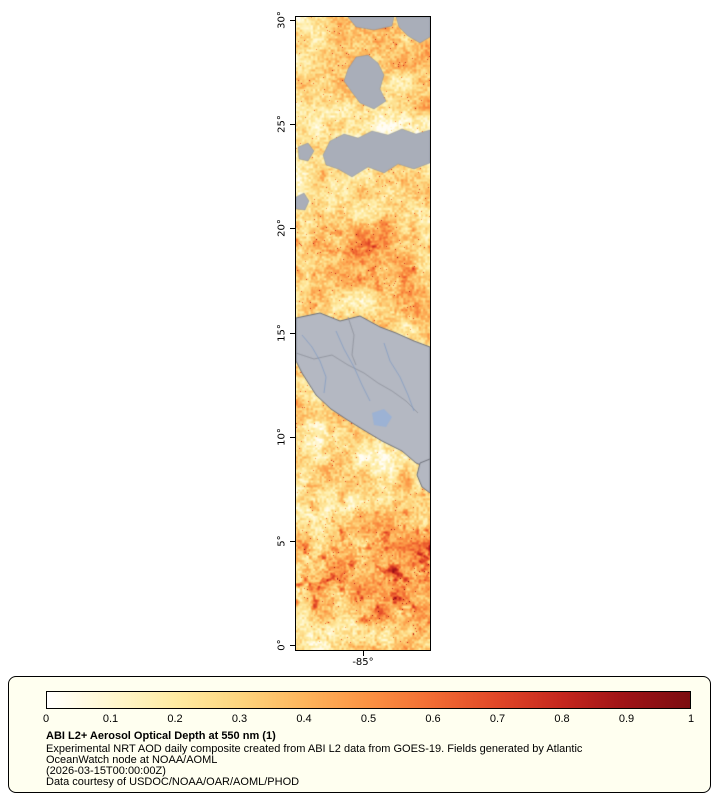 This screenshot has height=800, width=720. I want to click on legend-description-line-2: OceanWatch node at NOAA/AOML, so click(132, 760).